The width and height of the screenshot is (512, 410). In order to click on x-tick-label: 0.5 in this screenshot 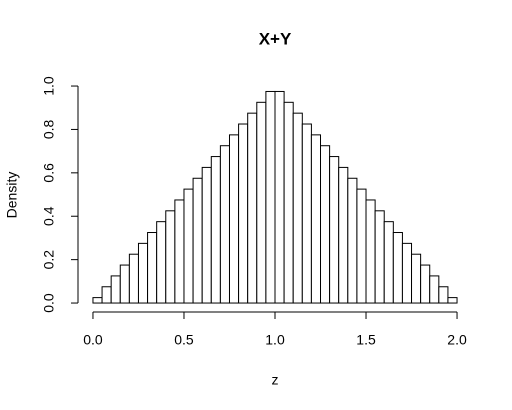, I will do `click(184, 340)`.